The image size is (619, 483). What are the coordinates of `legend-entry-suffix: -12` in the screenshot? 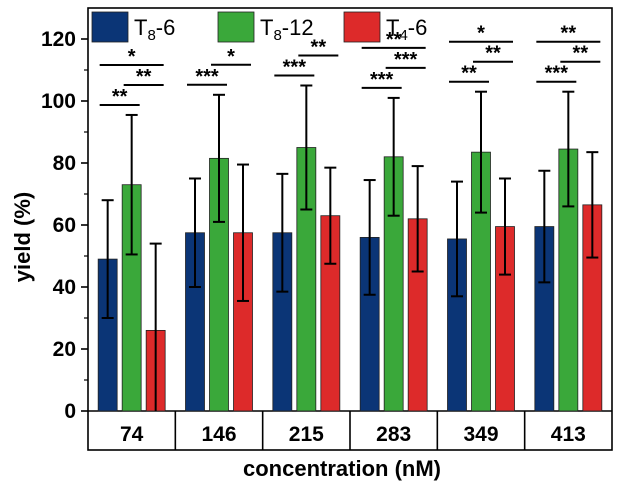 It's located at (298, 27).